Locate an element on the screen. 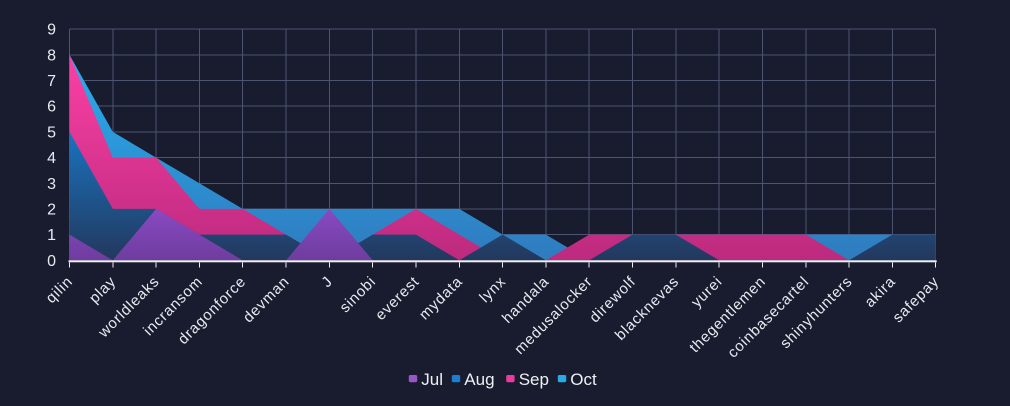  svg-text: medusalocker is located at coordinates (553, 315).